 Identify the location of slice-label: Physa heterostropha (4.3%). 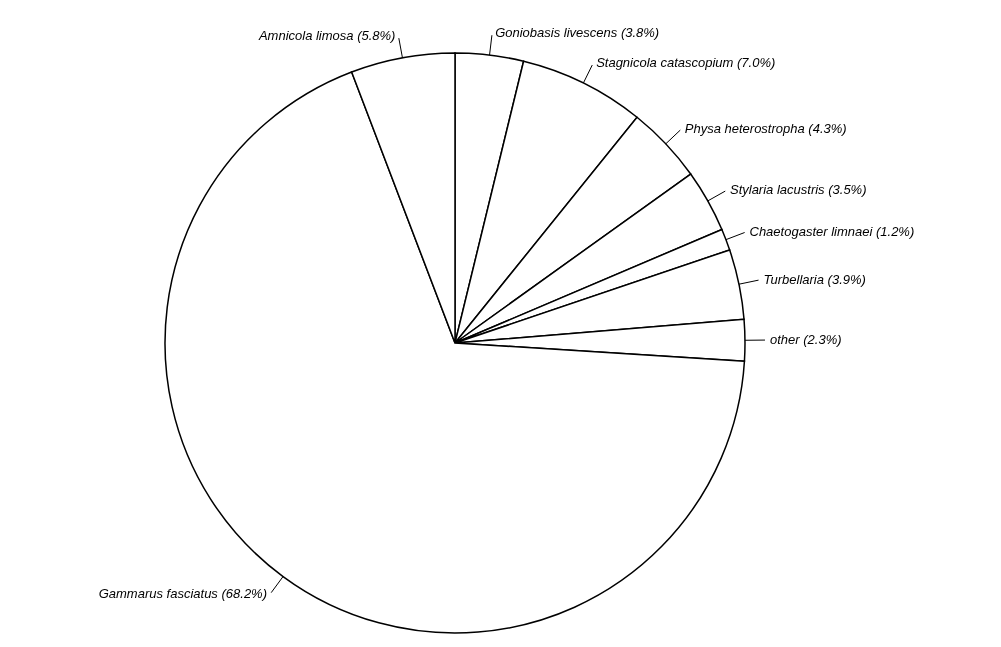
(765, 128).